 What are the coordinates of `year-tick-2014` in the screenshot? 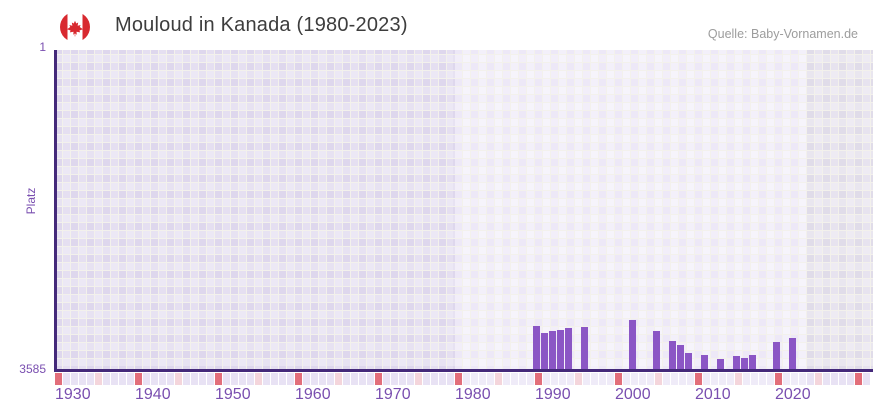 It's located at (730, 379).